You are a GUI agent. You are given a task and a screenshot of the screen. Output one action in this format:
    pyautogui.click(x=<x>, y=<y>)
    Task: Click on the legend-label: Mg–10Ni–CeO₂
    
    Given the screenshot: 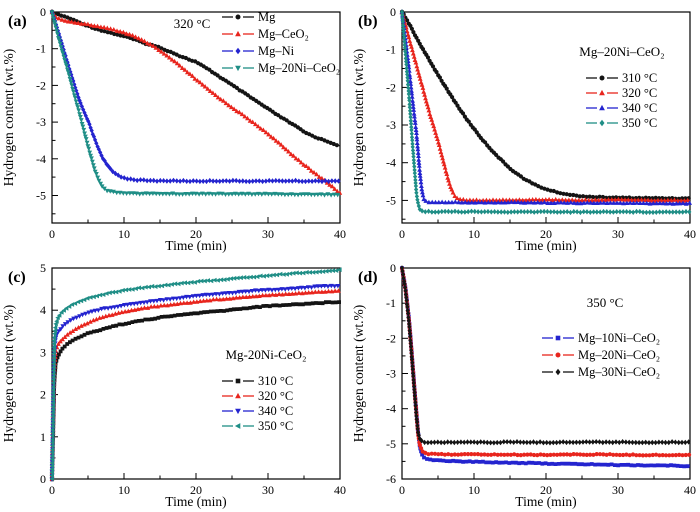 What is the action you would take?
    pyautogui.click(x=619, y=338)
    